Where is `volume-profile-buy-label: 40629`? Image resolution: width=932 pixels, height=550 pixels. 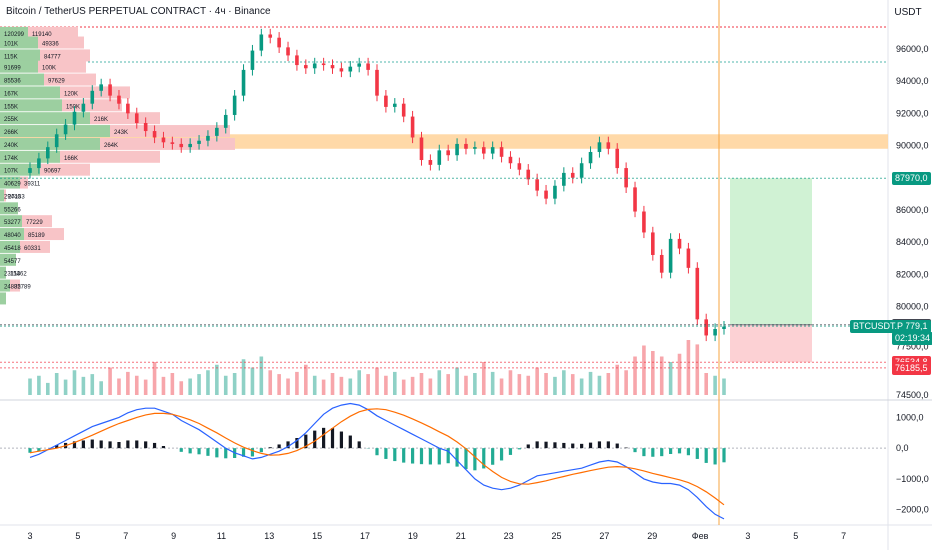
volume-profile-buy-label: 40629 is located at coordinates (12, 185).